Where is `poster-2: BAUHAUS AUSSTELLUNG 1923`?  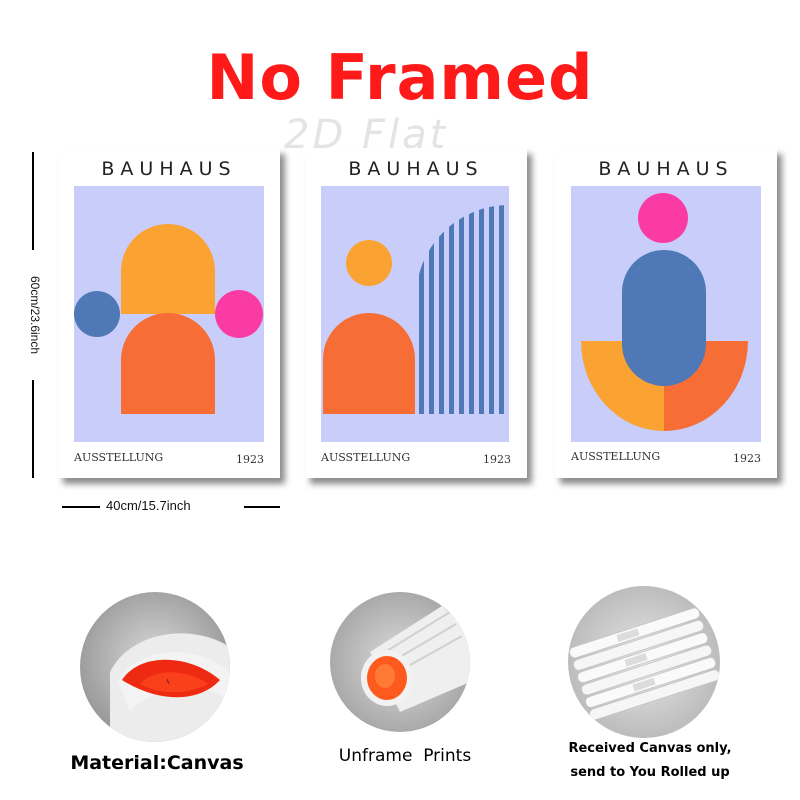
poster-2: BAUHAUS AUSSTELLUNG 1923 is located at coordinates (416, 313).